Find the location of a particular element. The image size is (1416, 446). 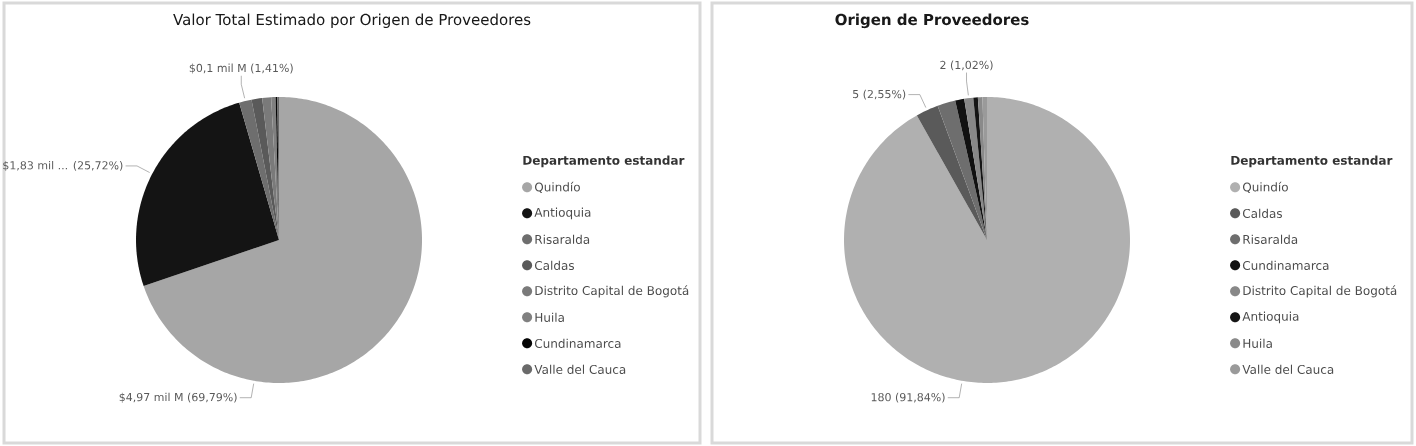

chart-title: Origen de Proveedores is located at coordinates (932, 21).